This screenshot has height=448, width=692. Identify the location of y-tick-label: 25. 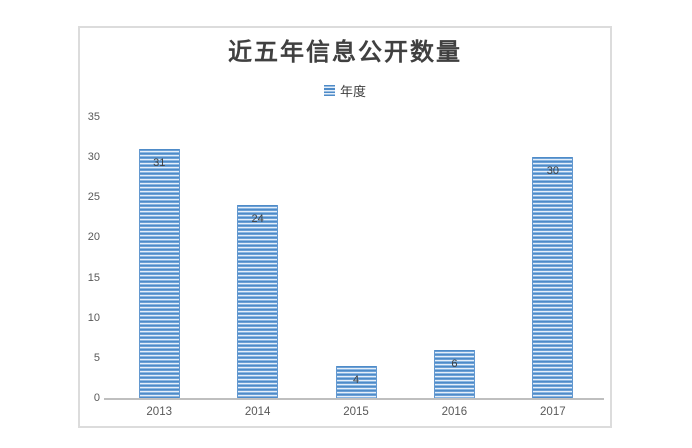
(93, 197).